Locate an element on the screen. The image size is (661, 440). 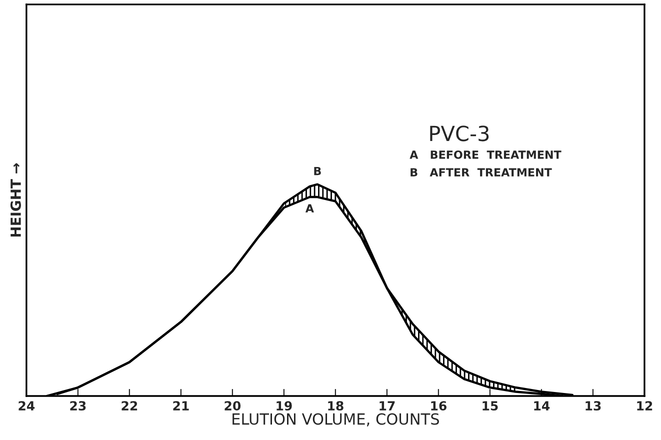
x-tick-label: 21 is located at coordinates (181, 405).